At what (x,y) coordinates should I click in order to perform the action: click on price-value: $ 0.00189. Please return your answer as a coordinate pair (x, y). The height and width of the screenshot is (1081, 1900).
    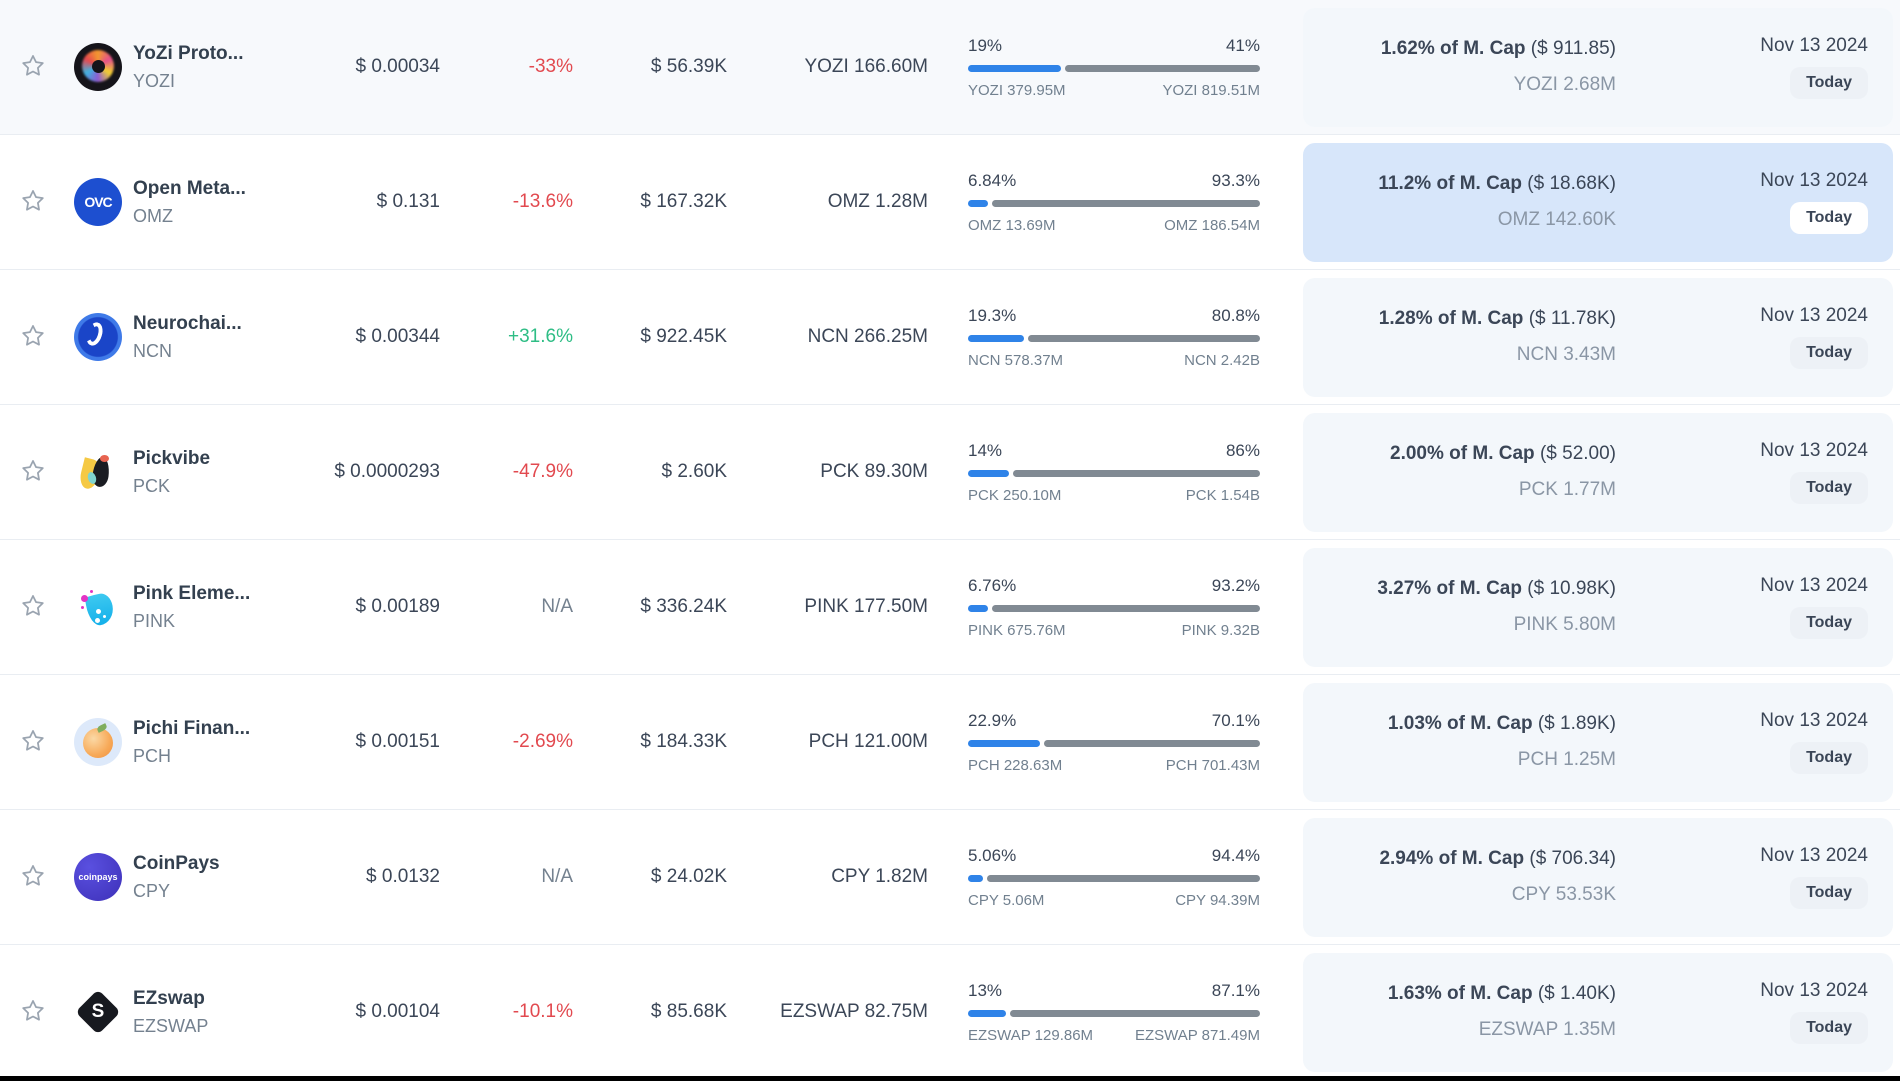
    Looking at the image, I should click on (397, 606).